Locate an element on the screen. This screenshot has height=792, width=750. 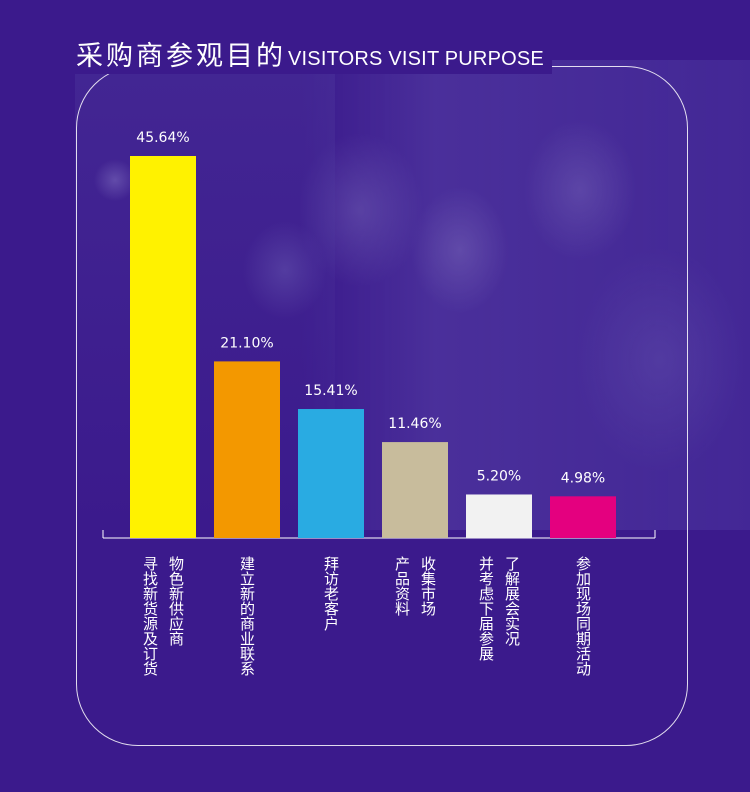
data-label-2: 21.10% is located at coordinates (246, 343).